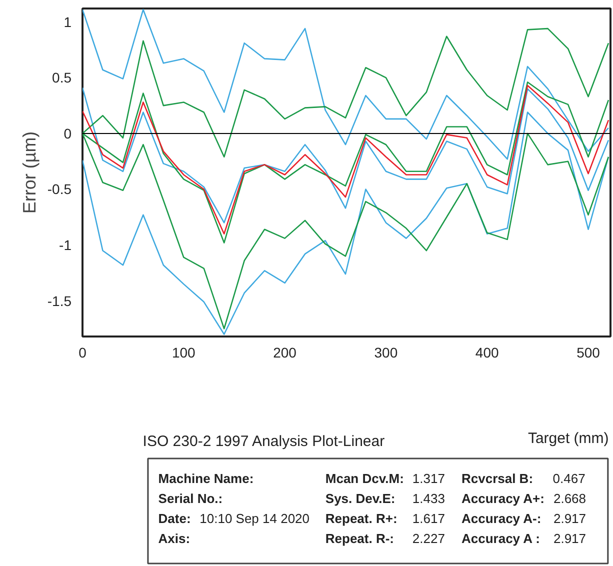 This screenshot has width=613, height=566. What do you see at coordinates (285, 352) in the screenshot?
I see `x-tick-label: 200` at bounding box center [285, 352].